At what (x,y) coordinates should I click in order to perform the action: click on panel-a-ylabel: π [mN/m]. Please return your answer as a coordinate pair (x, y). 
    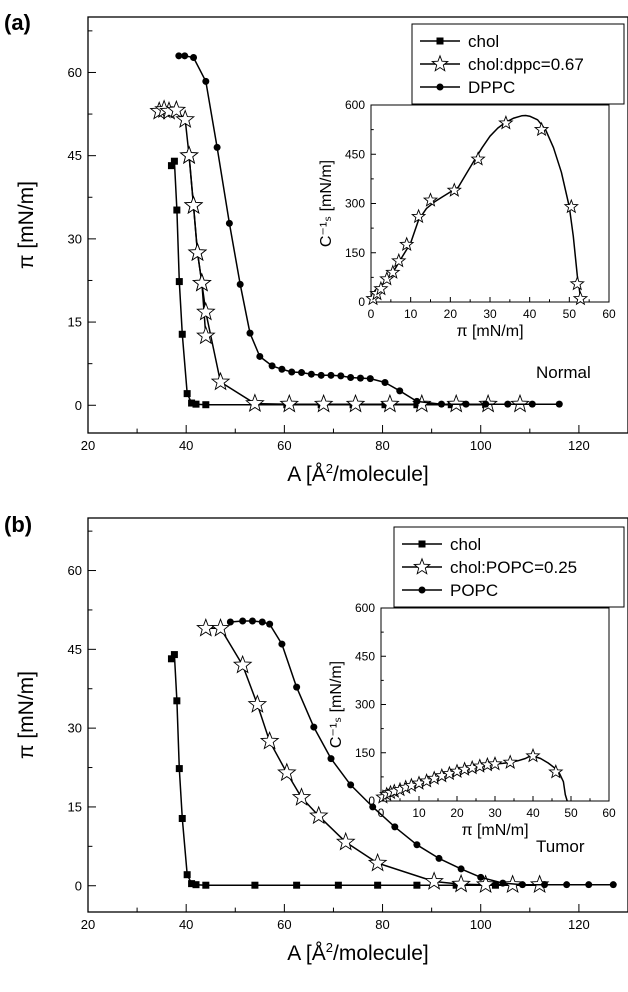
    Looking at the image, I should click on (26, 225).